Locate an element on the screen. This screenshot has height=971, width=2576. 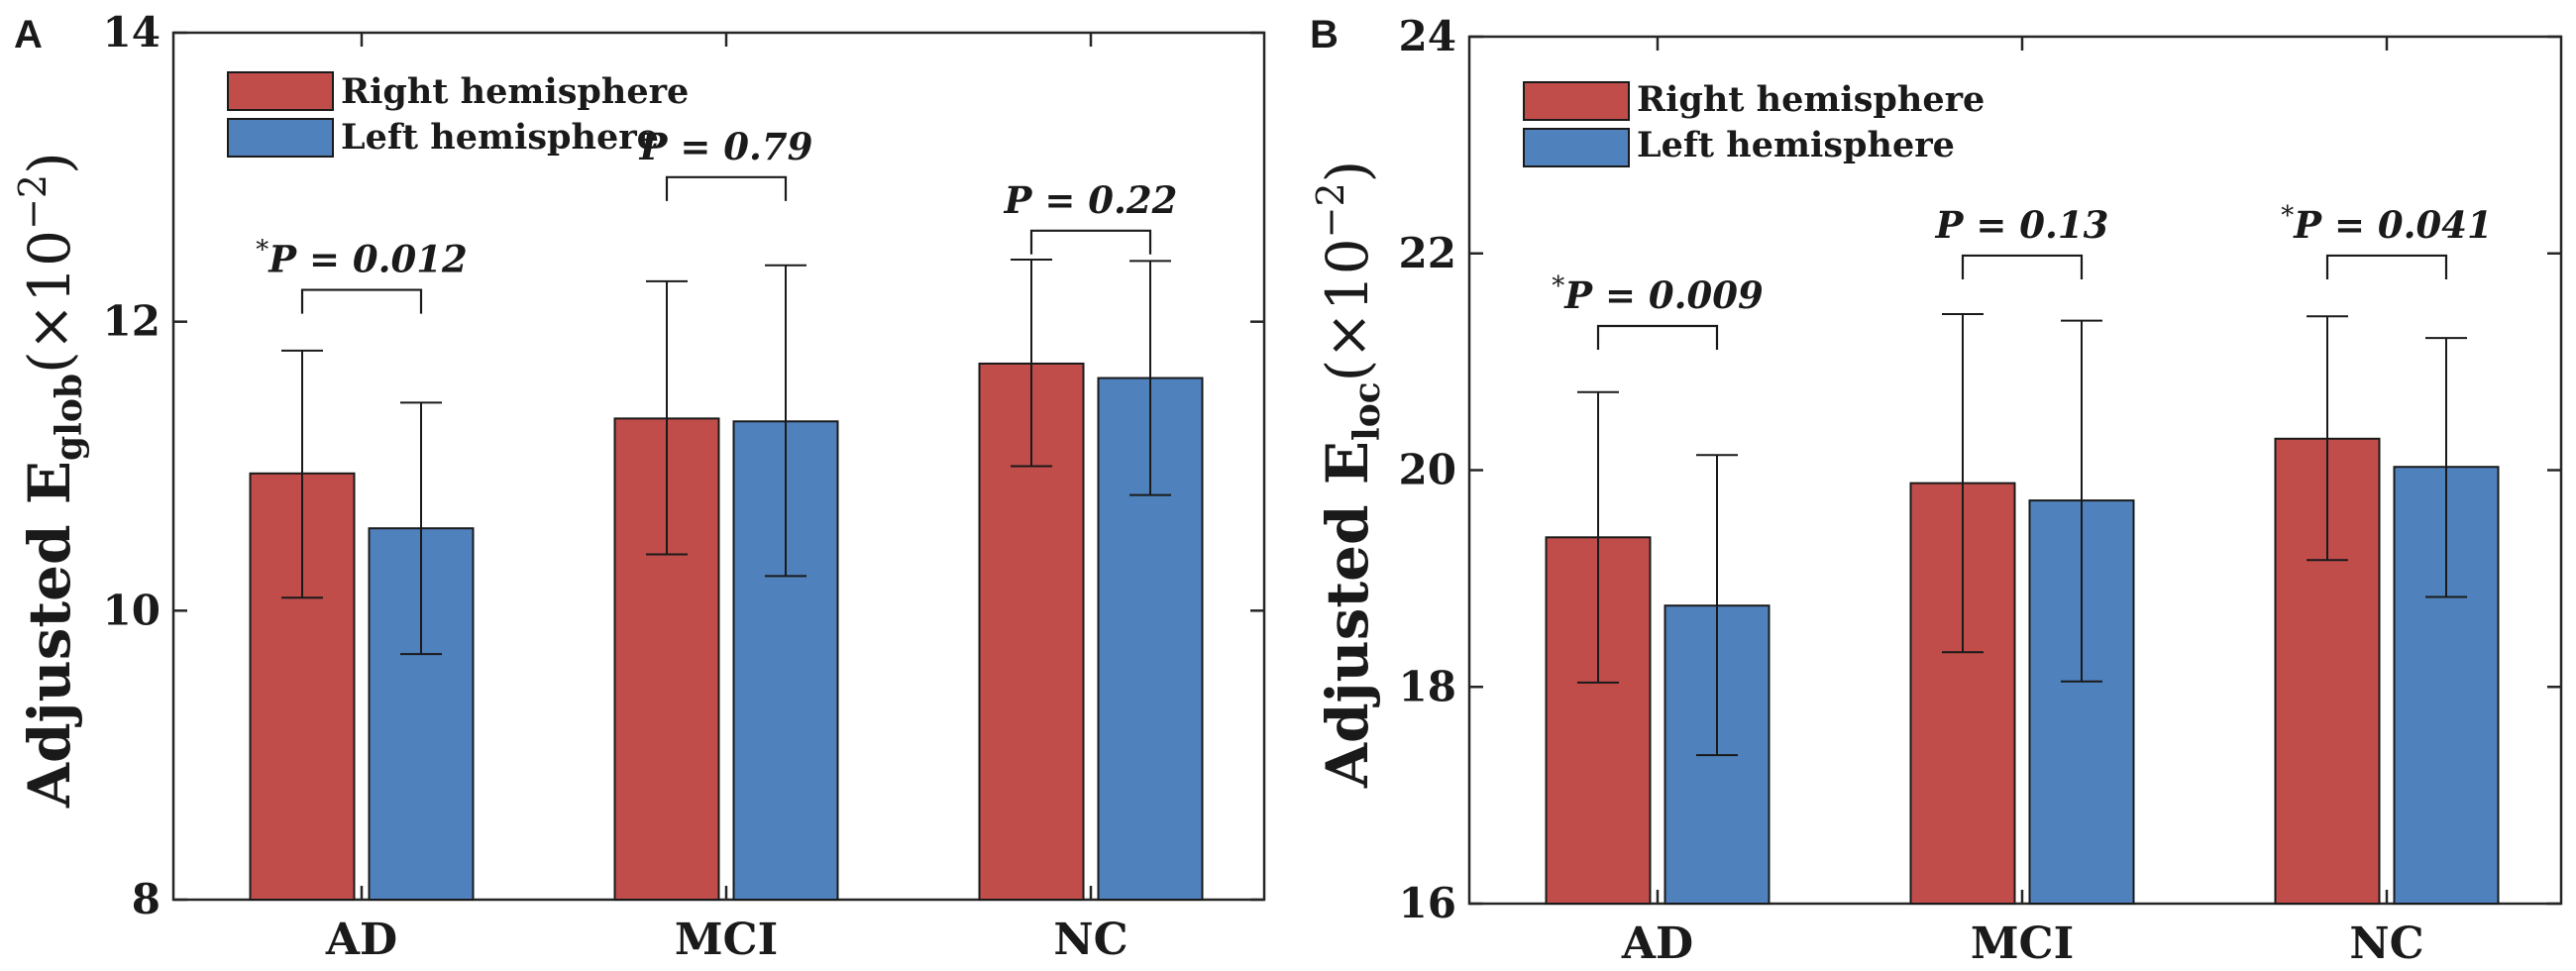
y-axis-label: Adjusted Eglob(×10−2) is located at coordinates (50, 480).